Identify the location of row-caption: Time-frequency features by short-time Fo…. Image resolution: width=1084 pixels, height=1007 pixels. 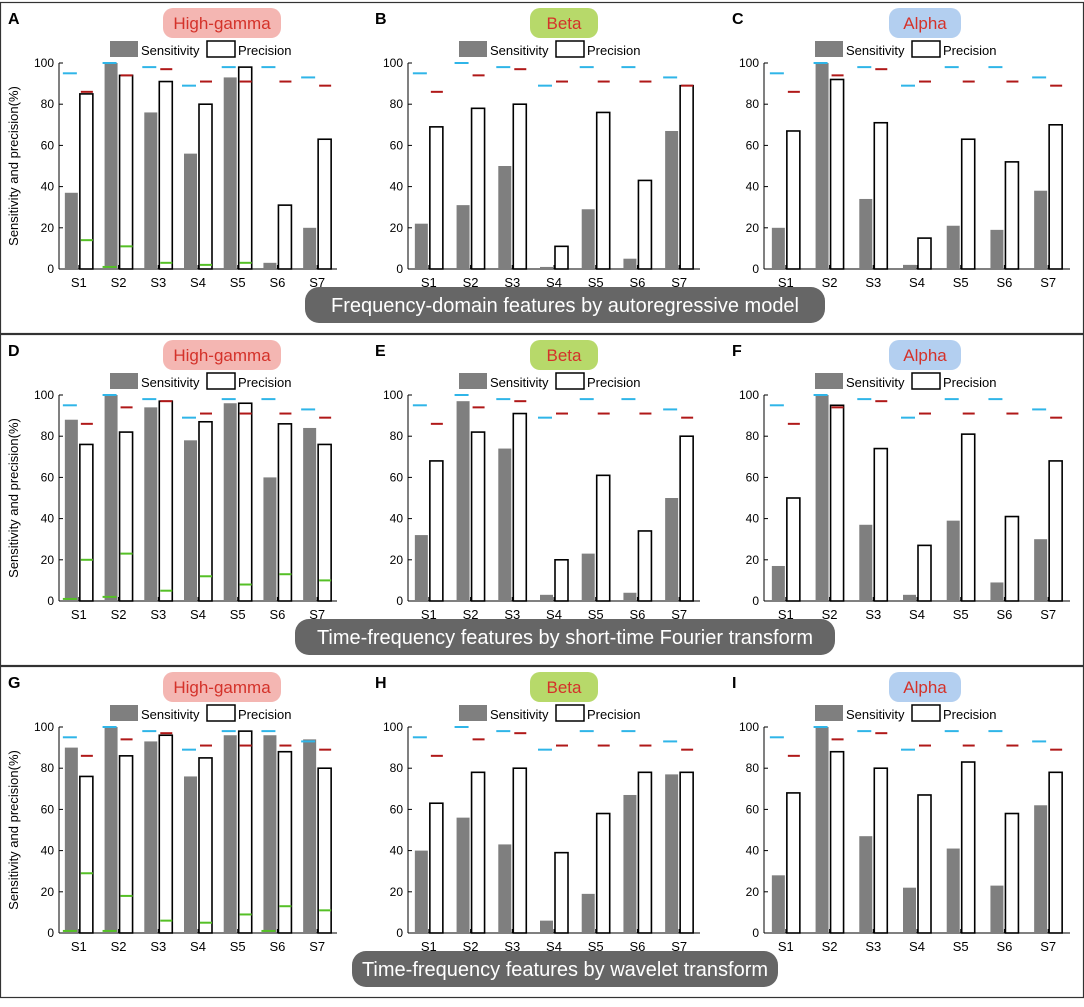
(565, 638).